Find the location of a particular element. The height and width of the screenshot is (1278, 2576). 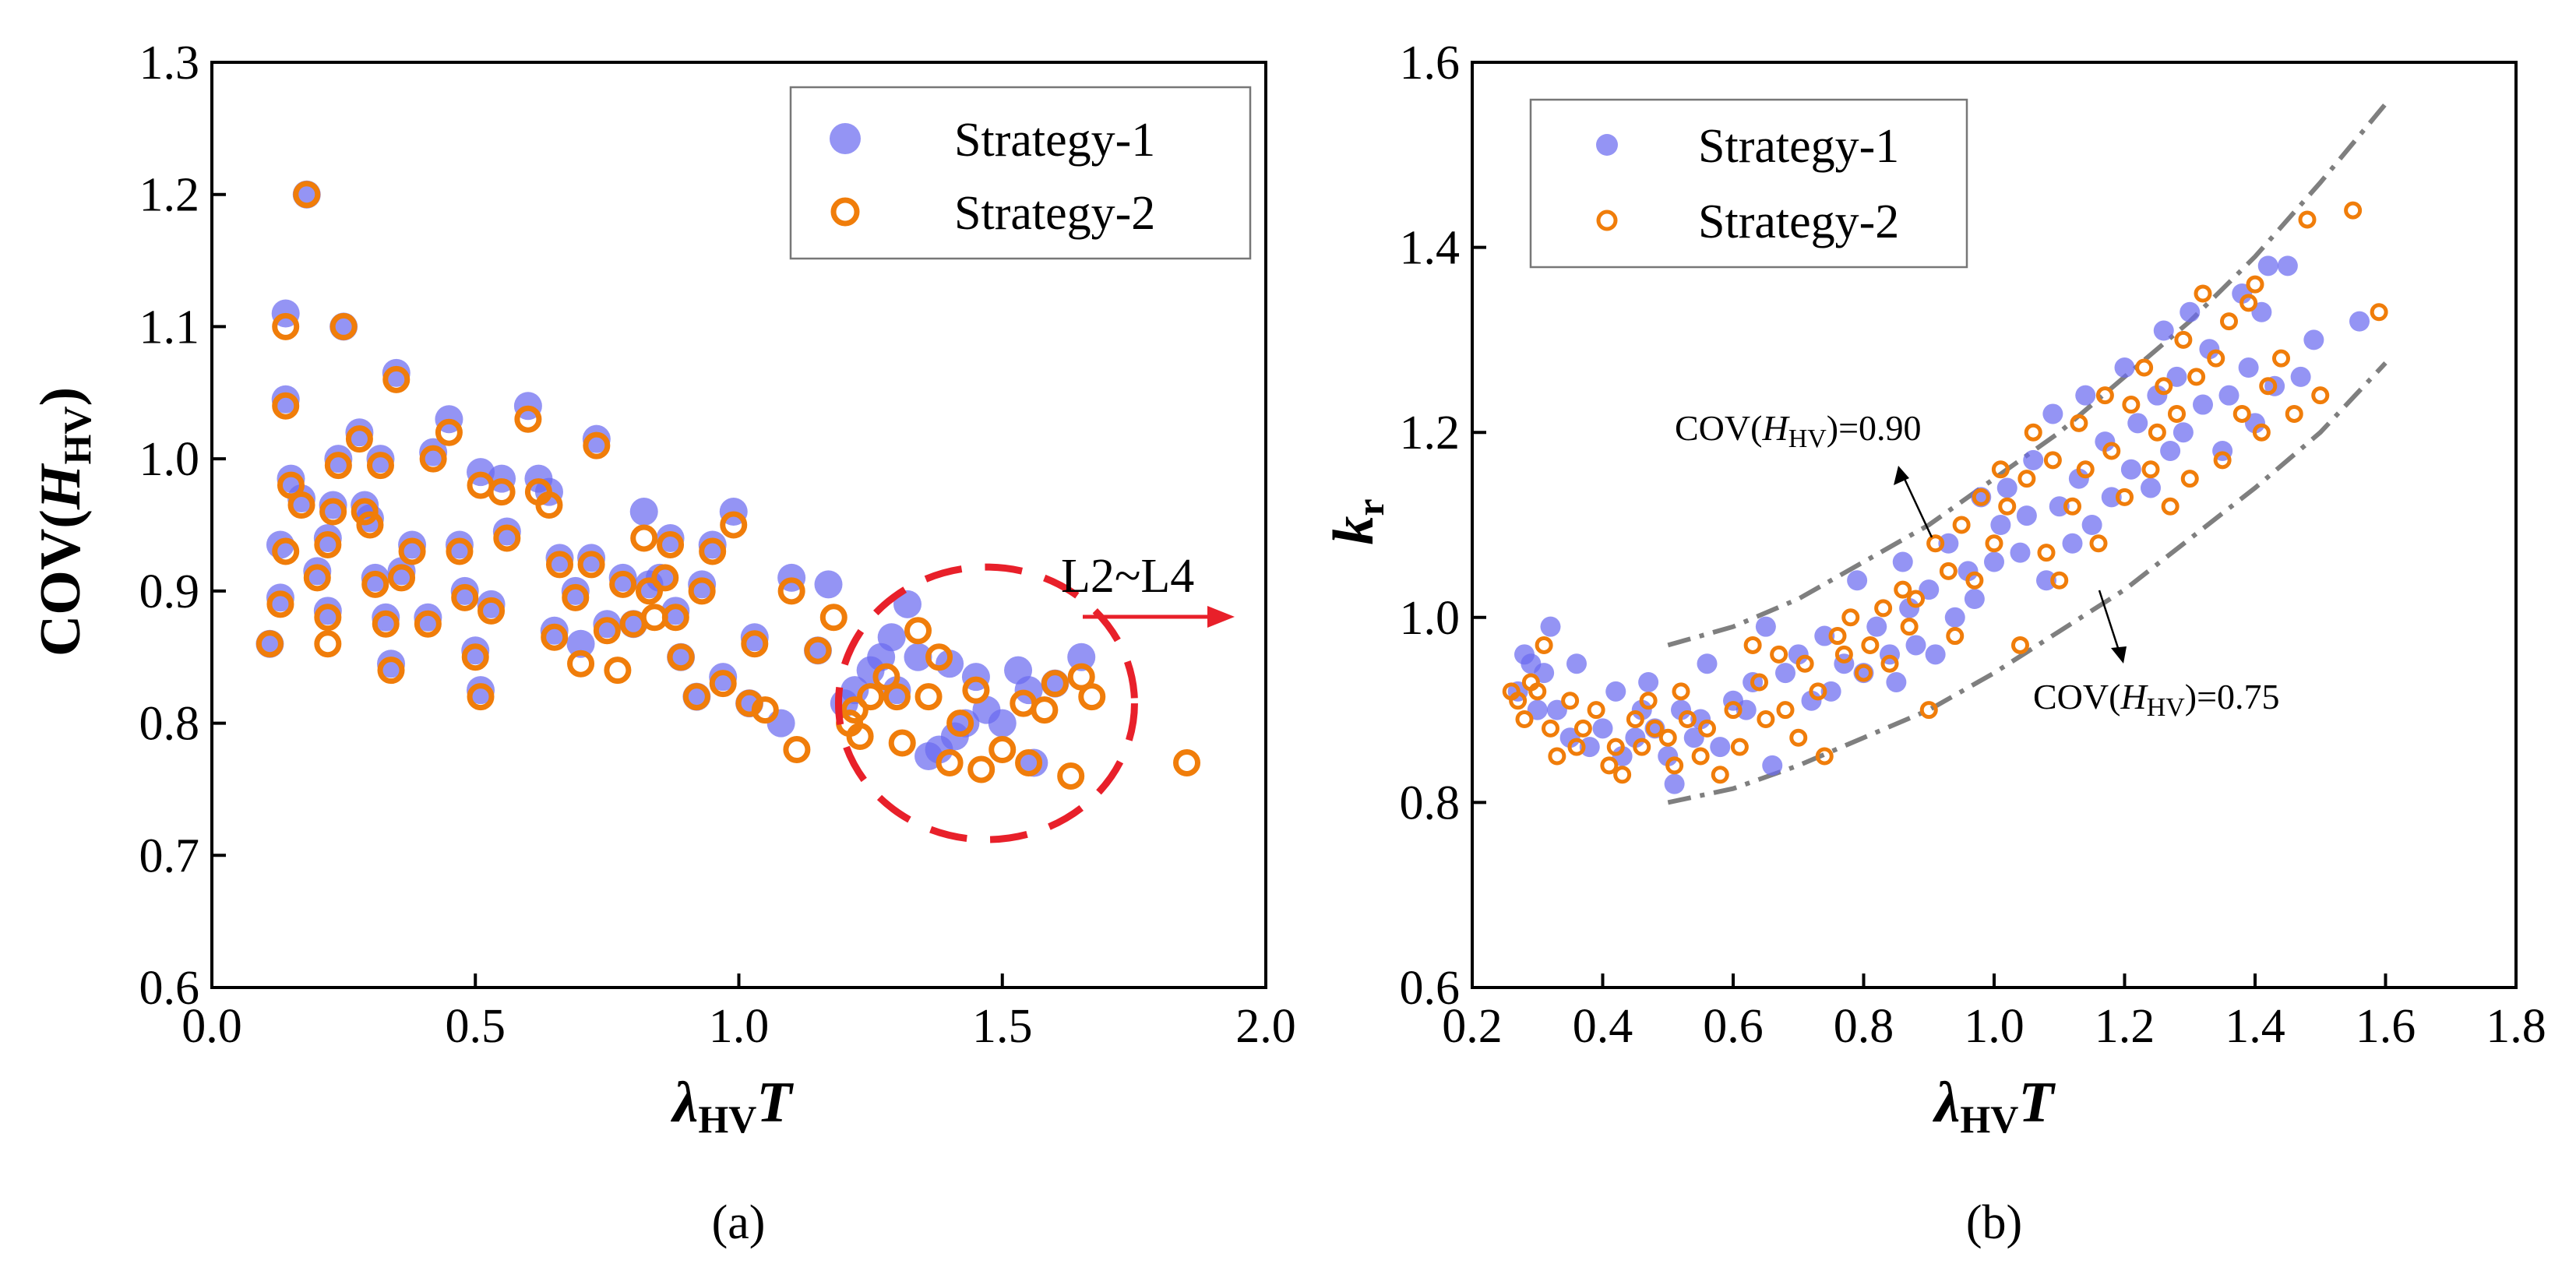

upper-label-sub: HV is located at coordinates (1808, 438).